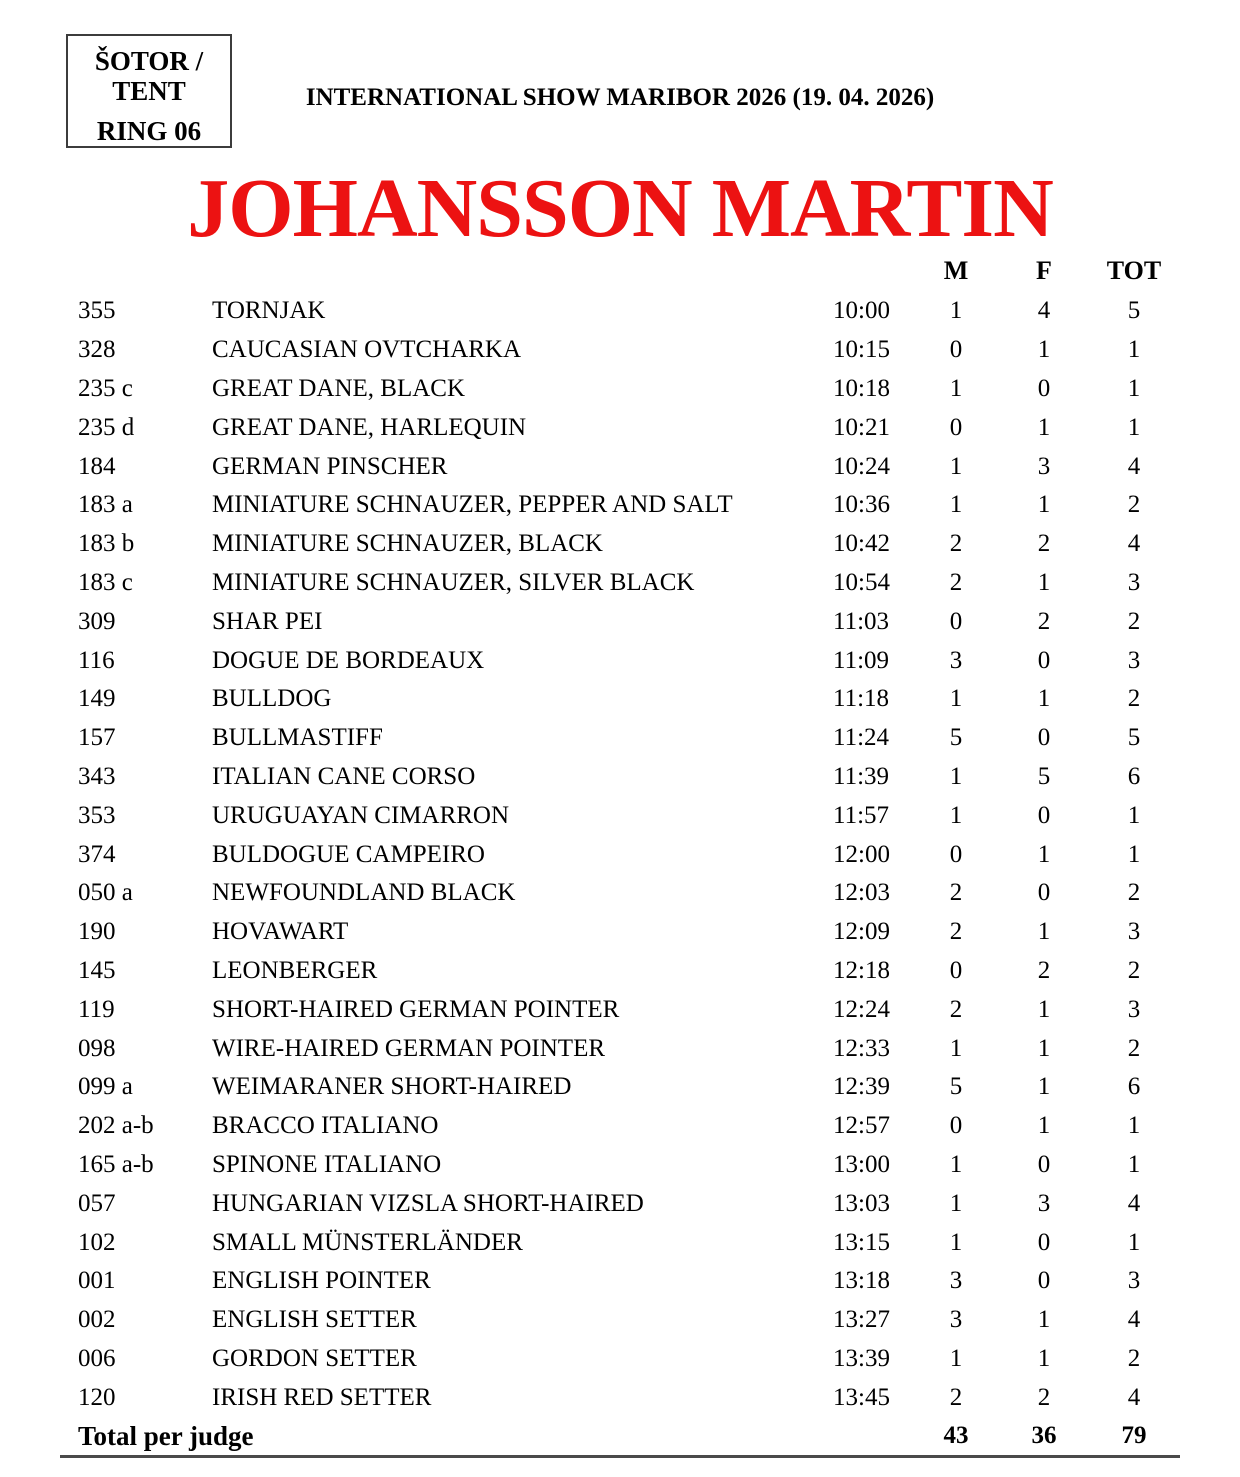 The width and height of the screenshot is (1240, 1477). What do you see at coordinates (861, 505) in the screenshot?
I see `ring-time: 10:36` at bounding box center [861, 505].